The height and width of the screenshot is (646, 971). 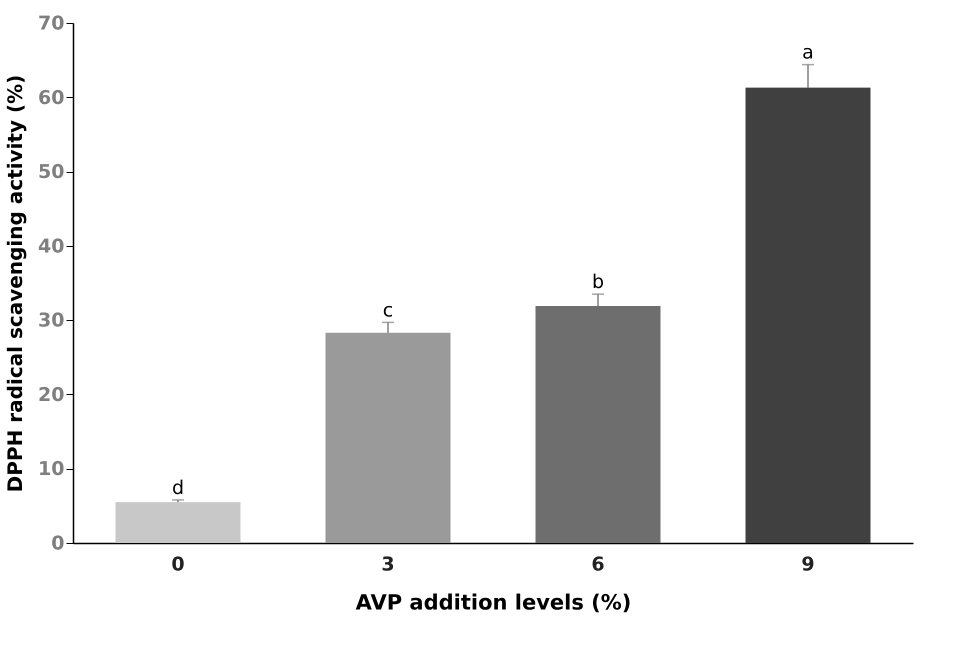 What do you see at coordinates (388, 310) in the screenshot?
I see `annotation: c` at bounding box center [388, 310].